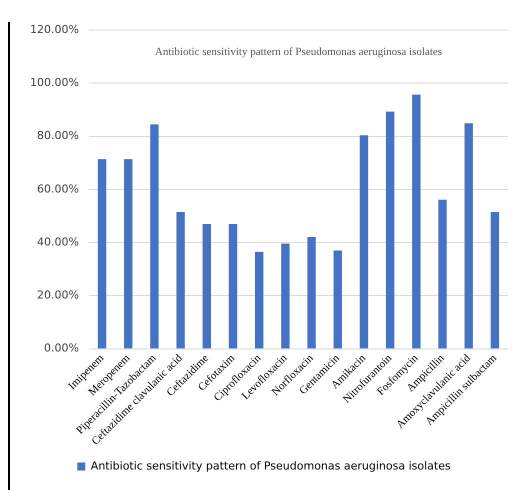 This screenshot has width=514, height=490. What do you see at coordinates (57, 189) in the screenshot?
I see `y-tick-label: 60.00%` at bounding box center [57, 189].